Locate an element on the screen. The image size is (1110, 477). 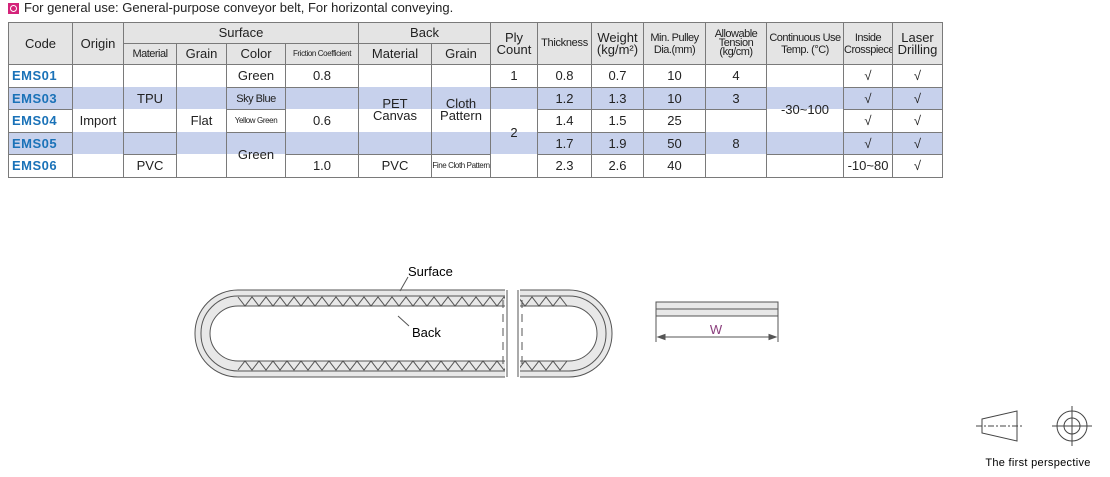
cell: 2 is located at coordinates (514, 132).